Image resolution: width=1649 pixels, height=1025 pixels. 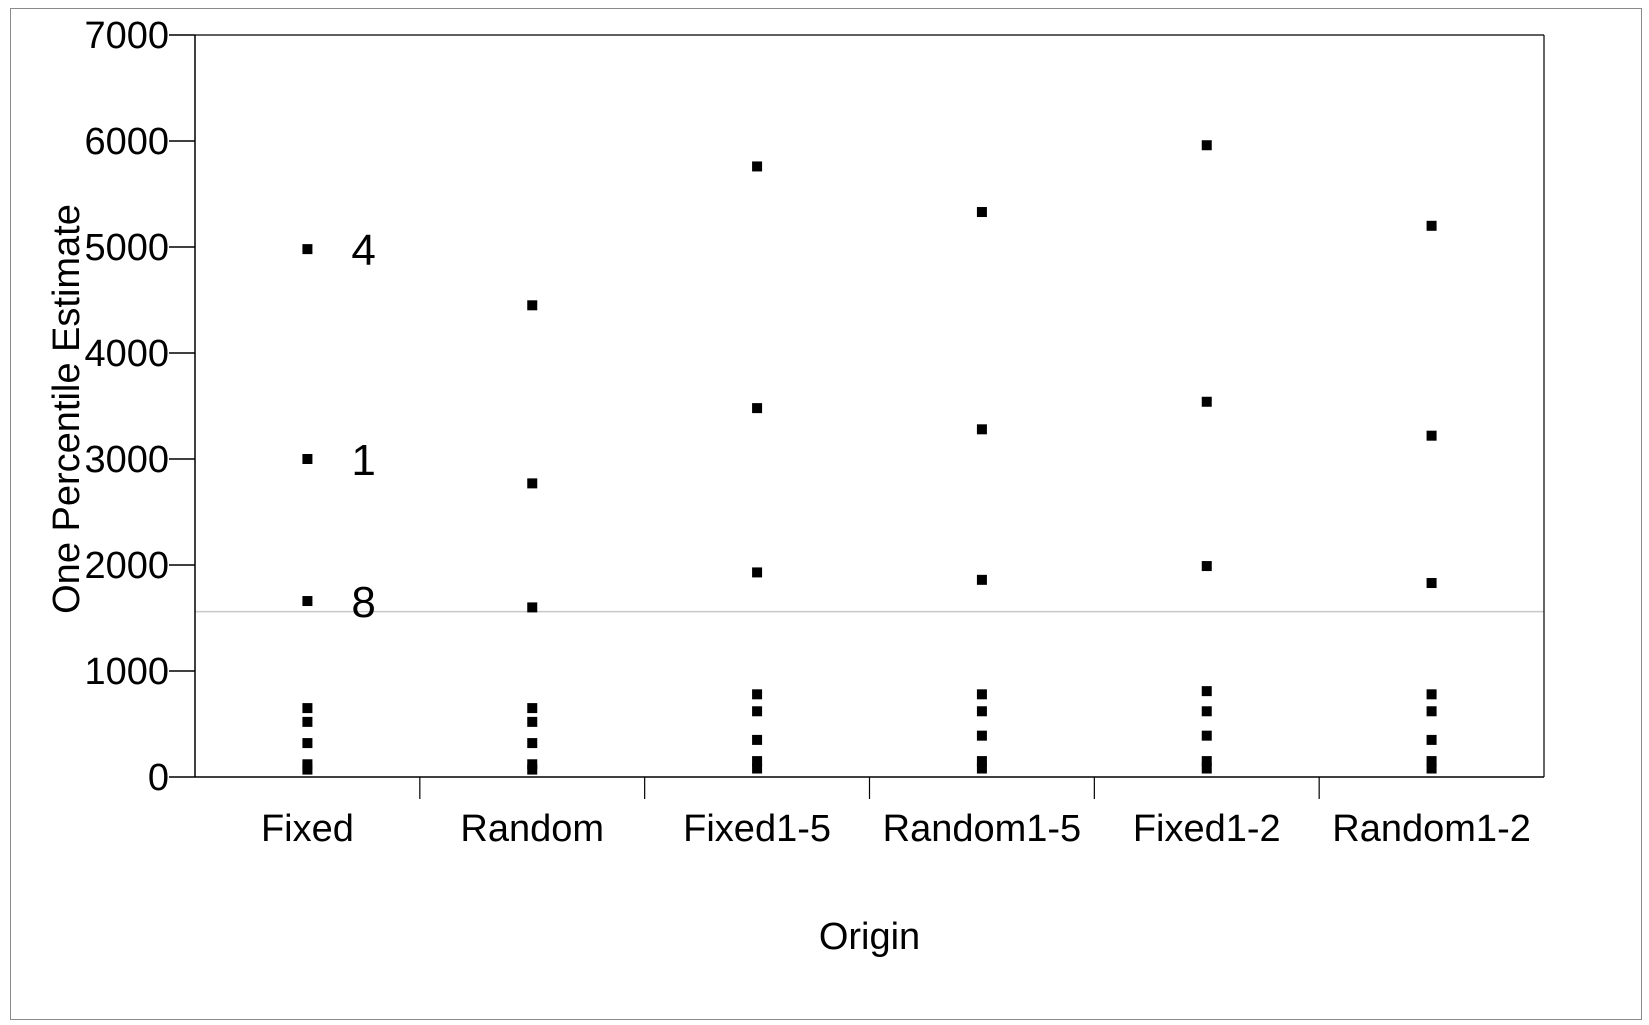 I want to click on y-tick-label: 0, so click(x=158, y=778).